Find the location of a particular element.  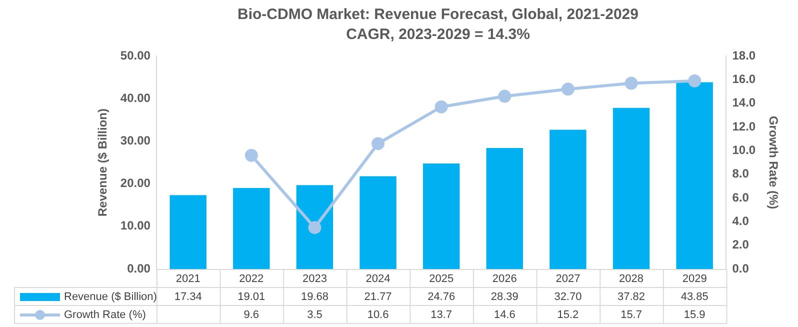

y2-tick-label: 10.0 is located at coordinates (744, 149).